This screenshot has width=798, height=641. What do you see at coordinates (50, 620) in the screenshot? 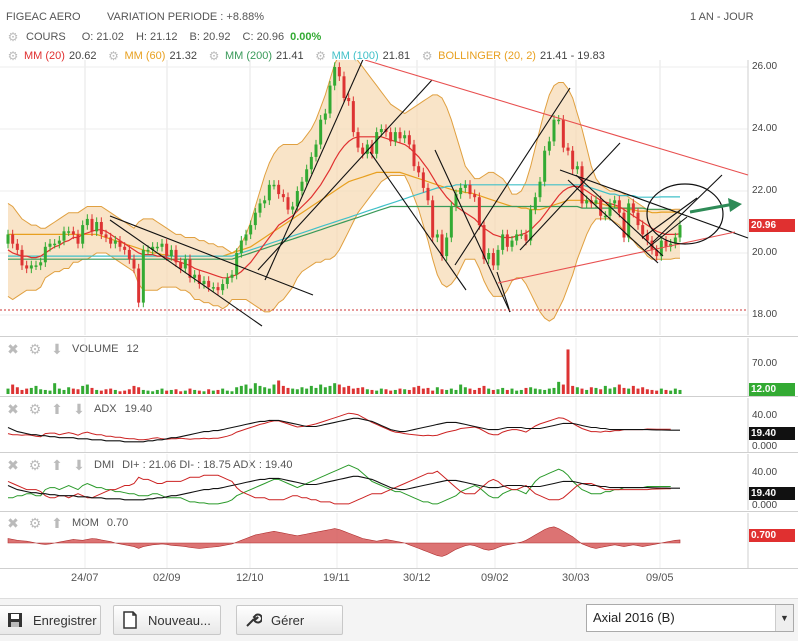
I see `save-button: Enregistrer` at bounding box center [50, 620].